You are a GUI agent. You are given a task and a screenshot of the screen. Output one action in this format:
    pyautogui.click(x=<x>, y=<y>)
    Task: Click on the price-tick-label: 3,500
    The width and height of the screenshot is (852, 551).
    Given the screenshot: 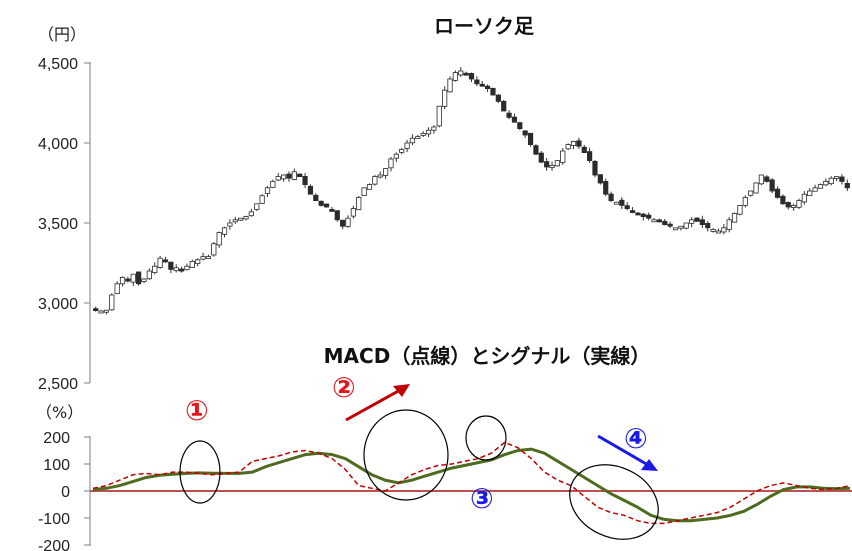 What is the action you would take?
    pyautogui.click(x=58, y=224)
    